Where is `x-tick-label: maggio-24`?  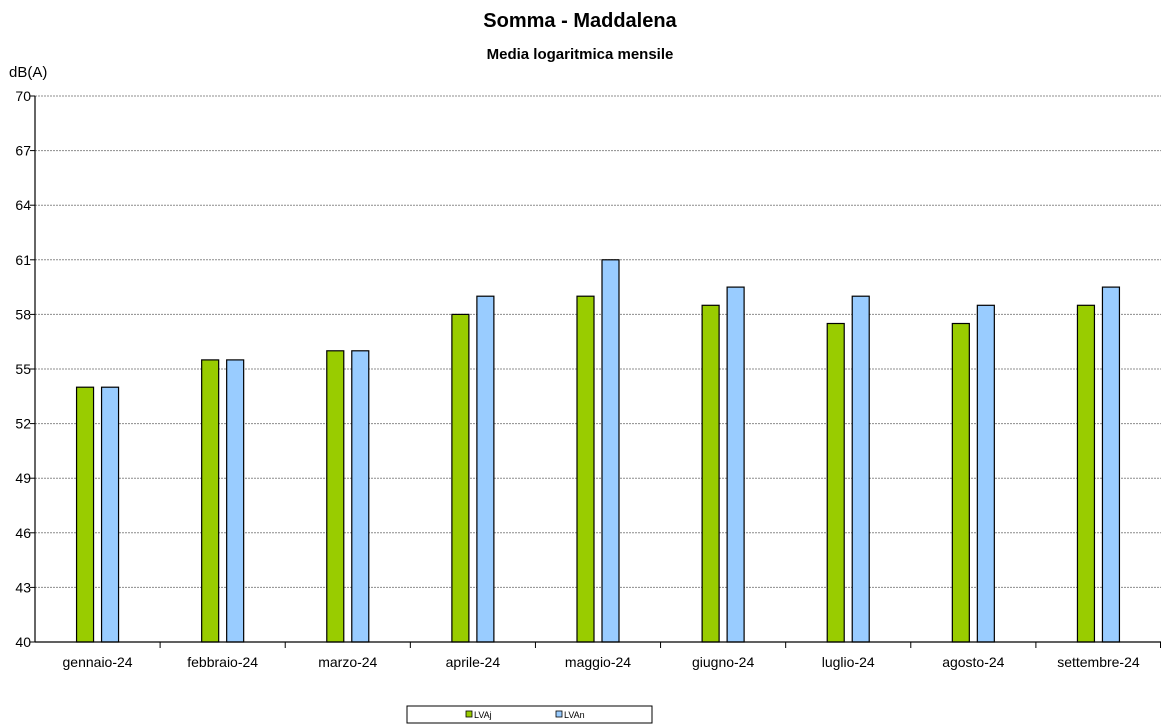
x-tick-label: maggio-24 is located at coordinates (598, 662).